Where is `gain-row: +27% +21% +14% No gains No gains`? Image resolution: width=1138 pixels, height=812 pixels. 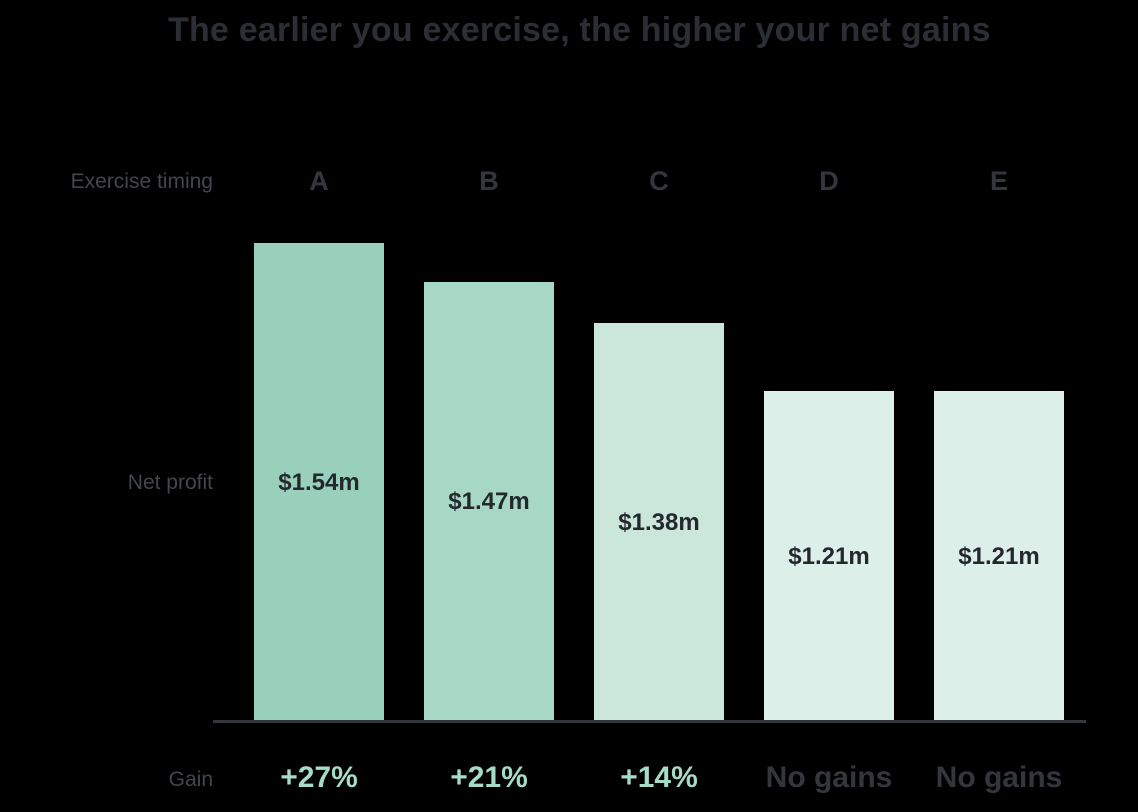 gain-row: +27% +21% +14% No gains No gains is located at coordinates (659, 778).